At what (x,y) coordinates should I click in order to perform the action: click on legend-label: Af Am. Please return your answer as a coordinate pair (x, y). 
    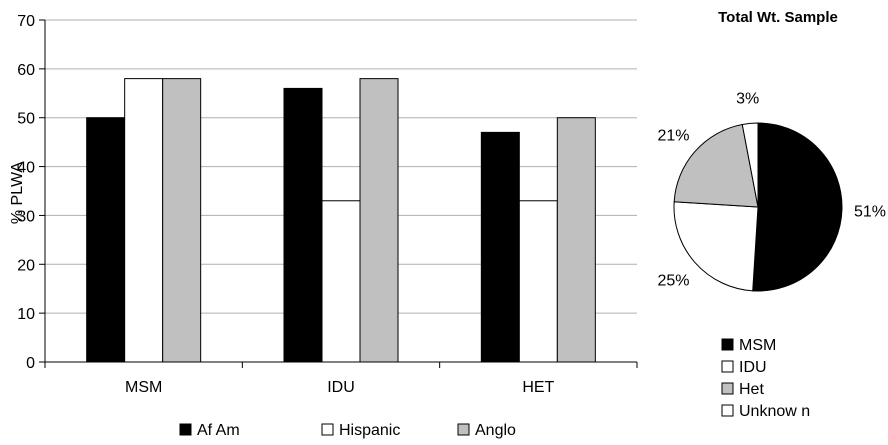
    Looking at the image, I should click on (218, 430).